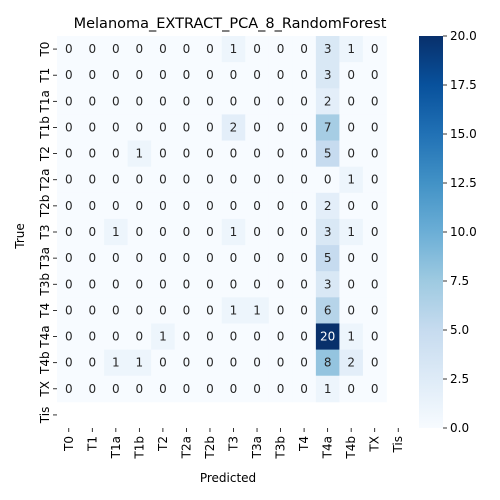  Describe the element at coordinates (45, 76) in the screenshot. I see `y-tick-label: T1` at that location.